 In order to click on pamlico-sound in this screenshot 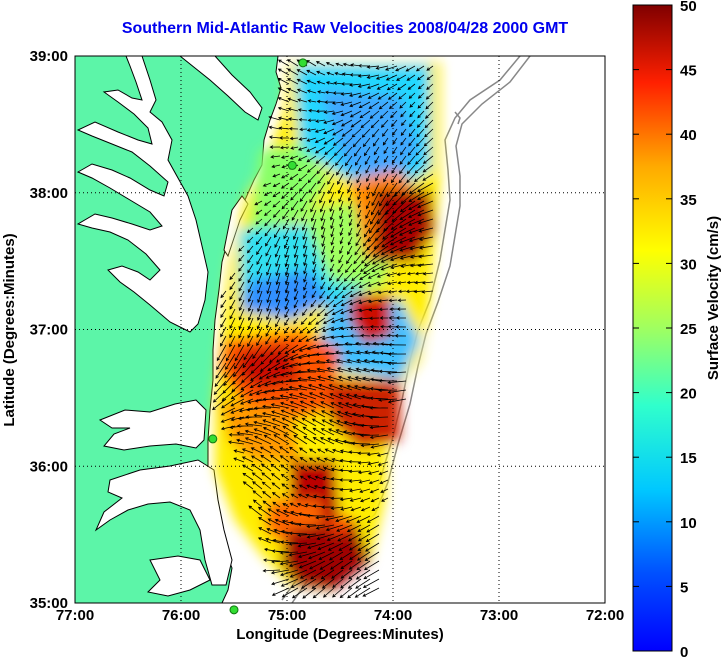, I will do `click(163, 522)`.